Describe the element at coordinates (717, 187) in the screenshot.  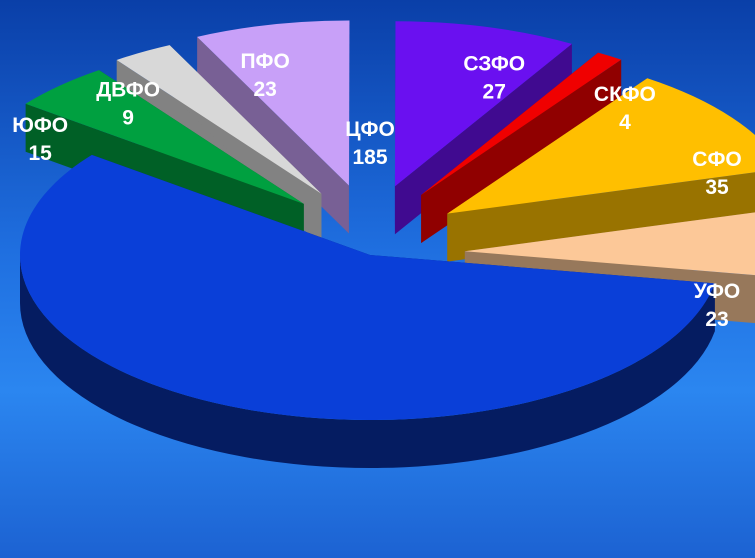
I see `data-label-сфо-value: 35` at that location.